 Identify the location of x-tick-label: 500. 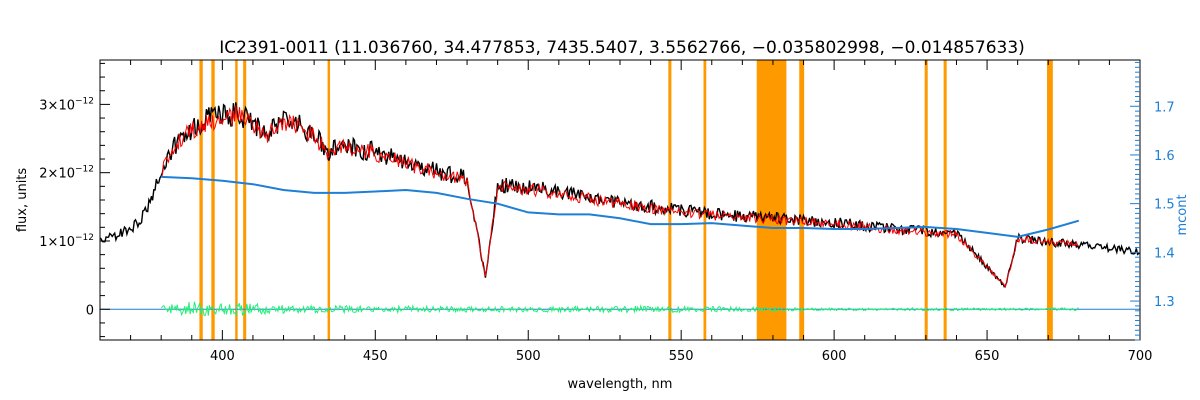
(528, 356).